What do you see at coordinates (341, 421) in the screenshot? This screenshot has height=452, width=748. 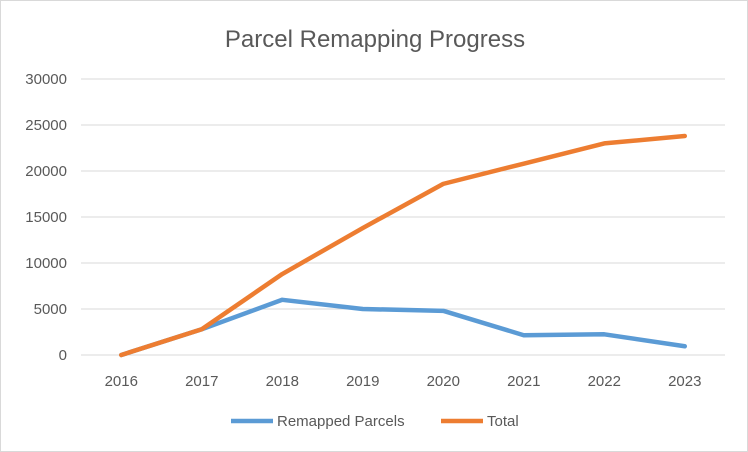 I see `legend-label: Remapped Parcels` at bounding box center [341, 421].